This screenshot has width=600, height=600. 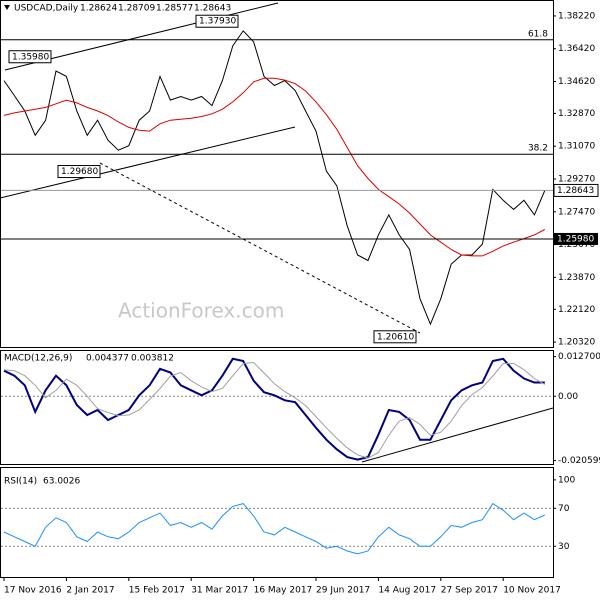 What do you see at coordinates (20, 482) in the screenshot?
I see `rsi-title: RSI(14)` at bounding box center [20, 482].